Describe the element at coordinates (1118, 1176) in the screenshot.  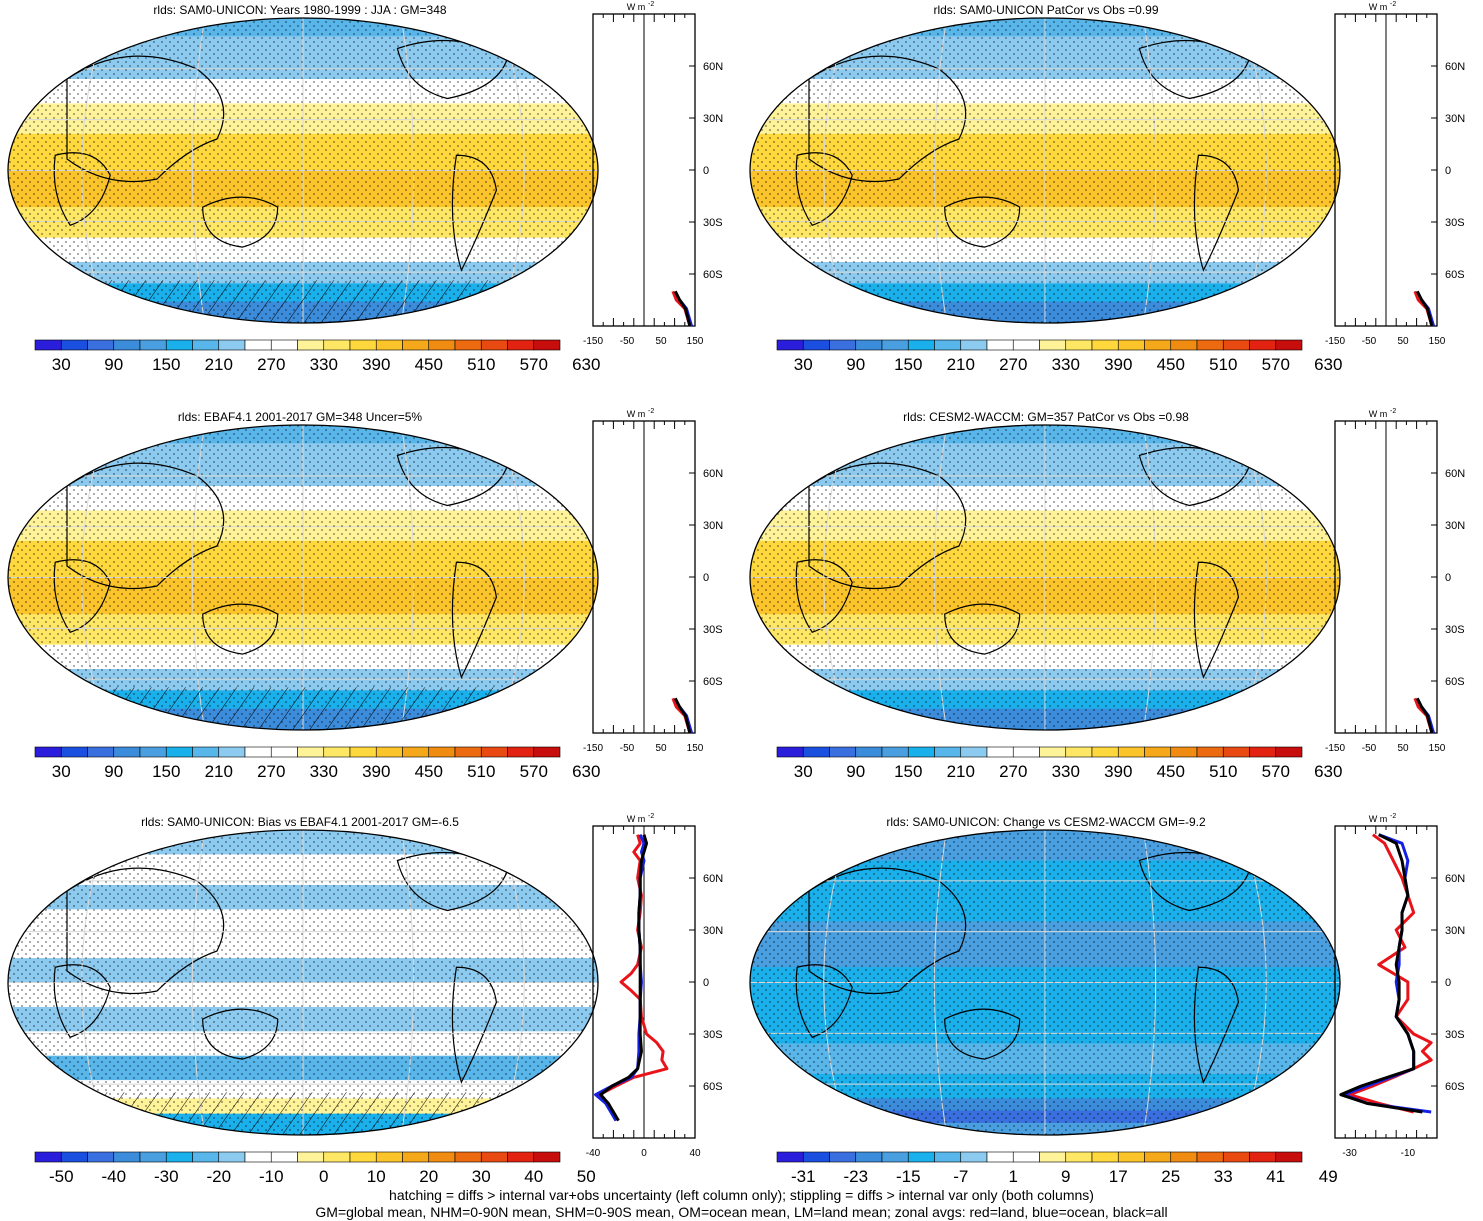
I see `colorbar-label: 17` at that location.